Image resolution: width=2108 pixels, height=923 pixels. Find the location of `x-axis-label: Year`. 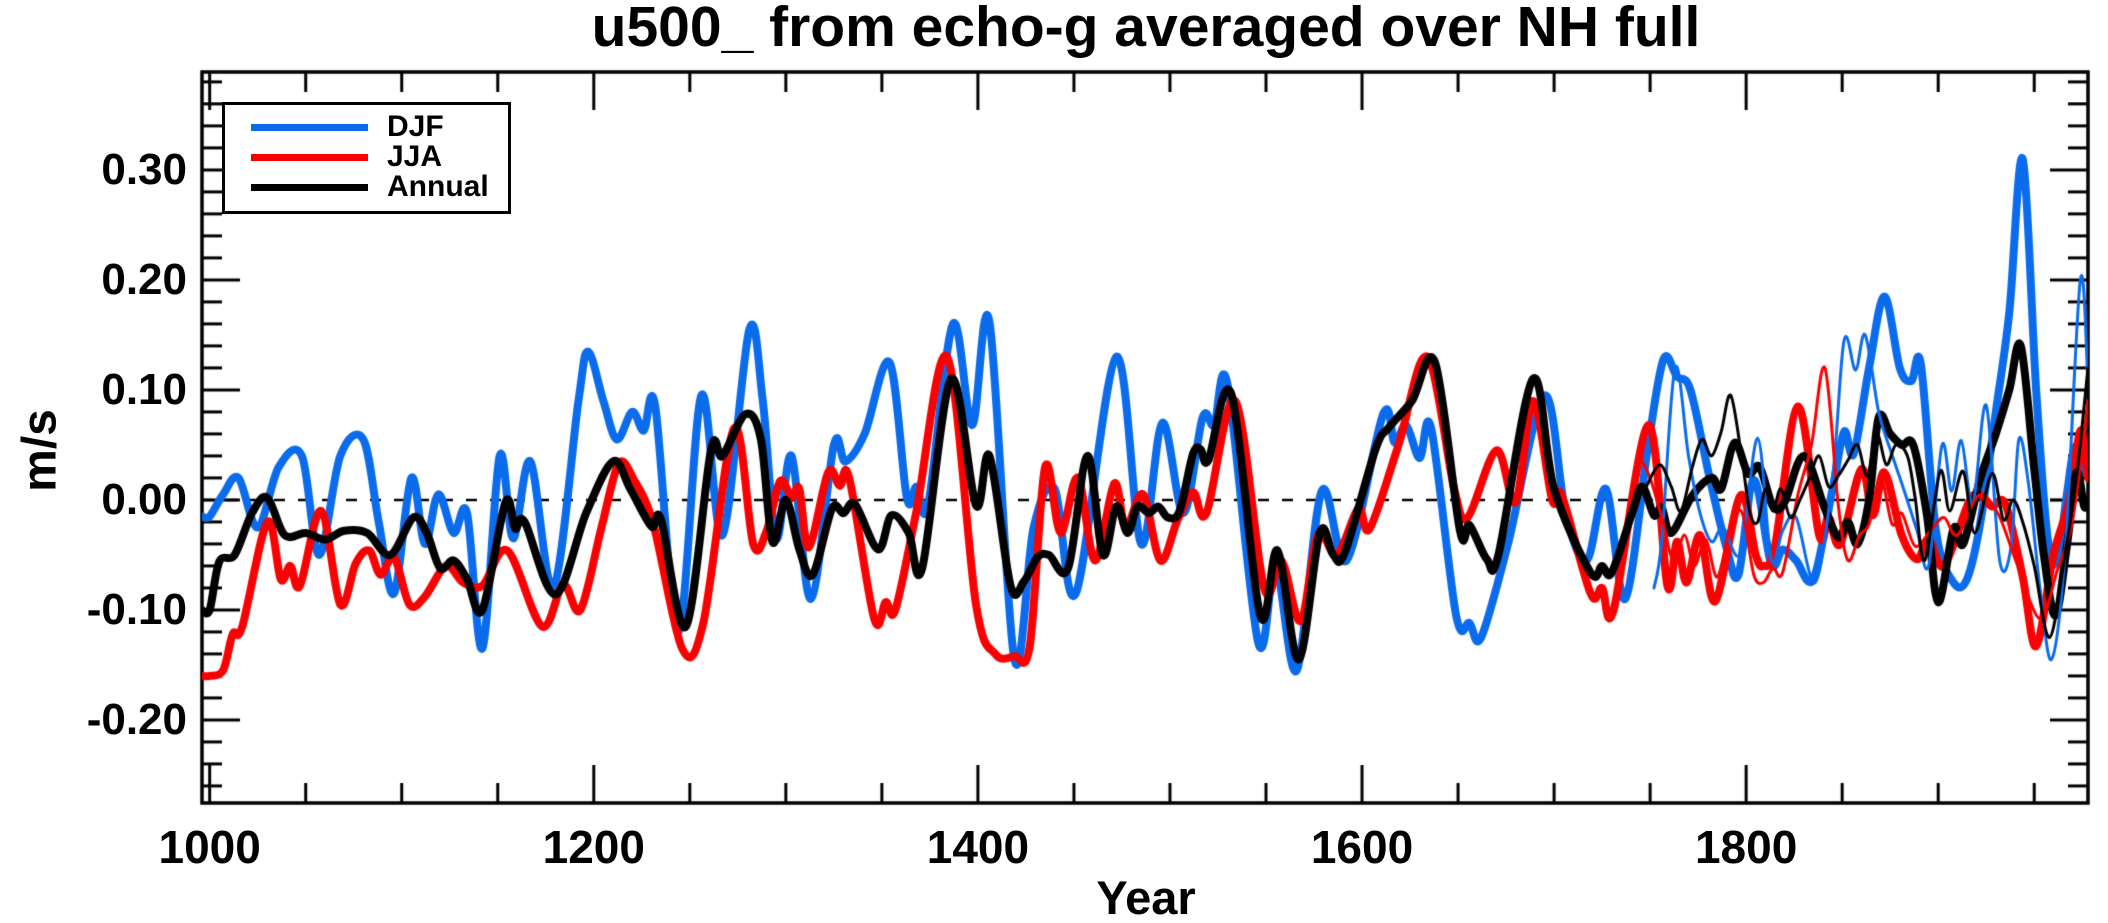

x-axis-label: Year is located at coordinates (1146, 897).